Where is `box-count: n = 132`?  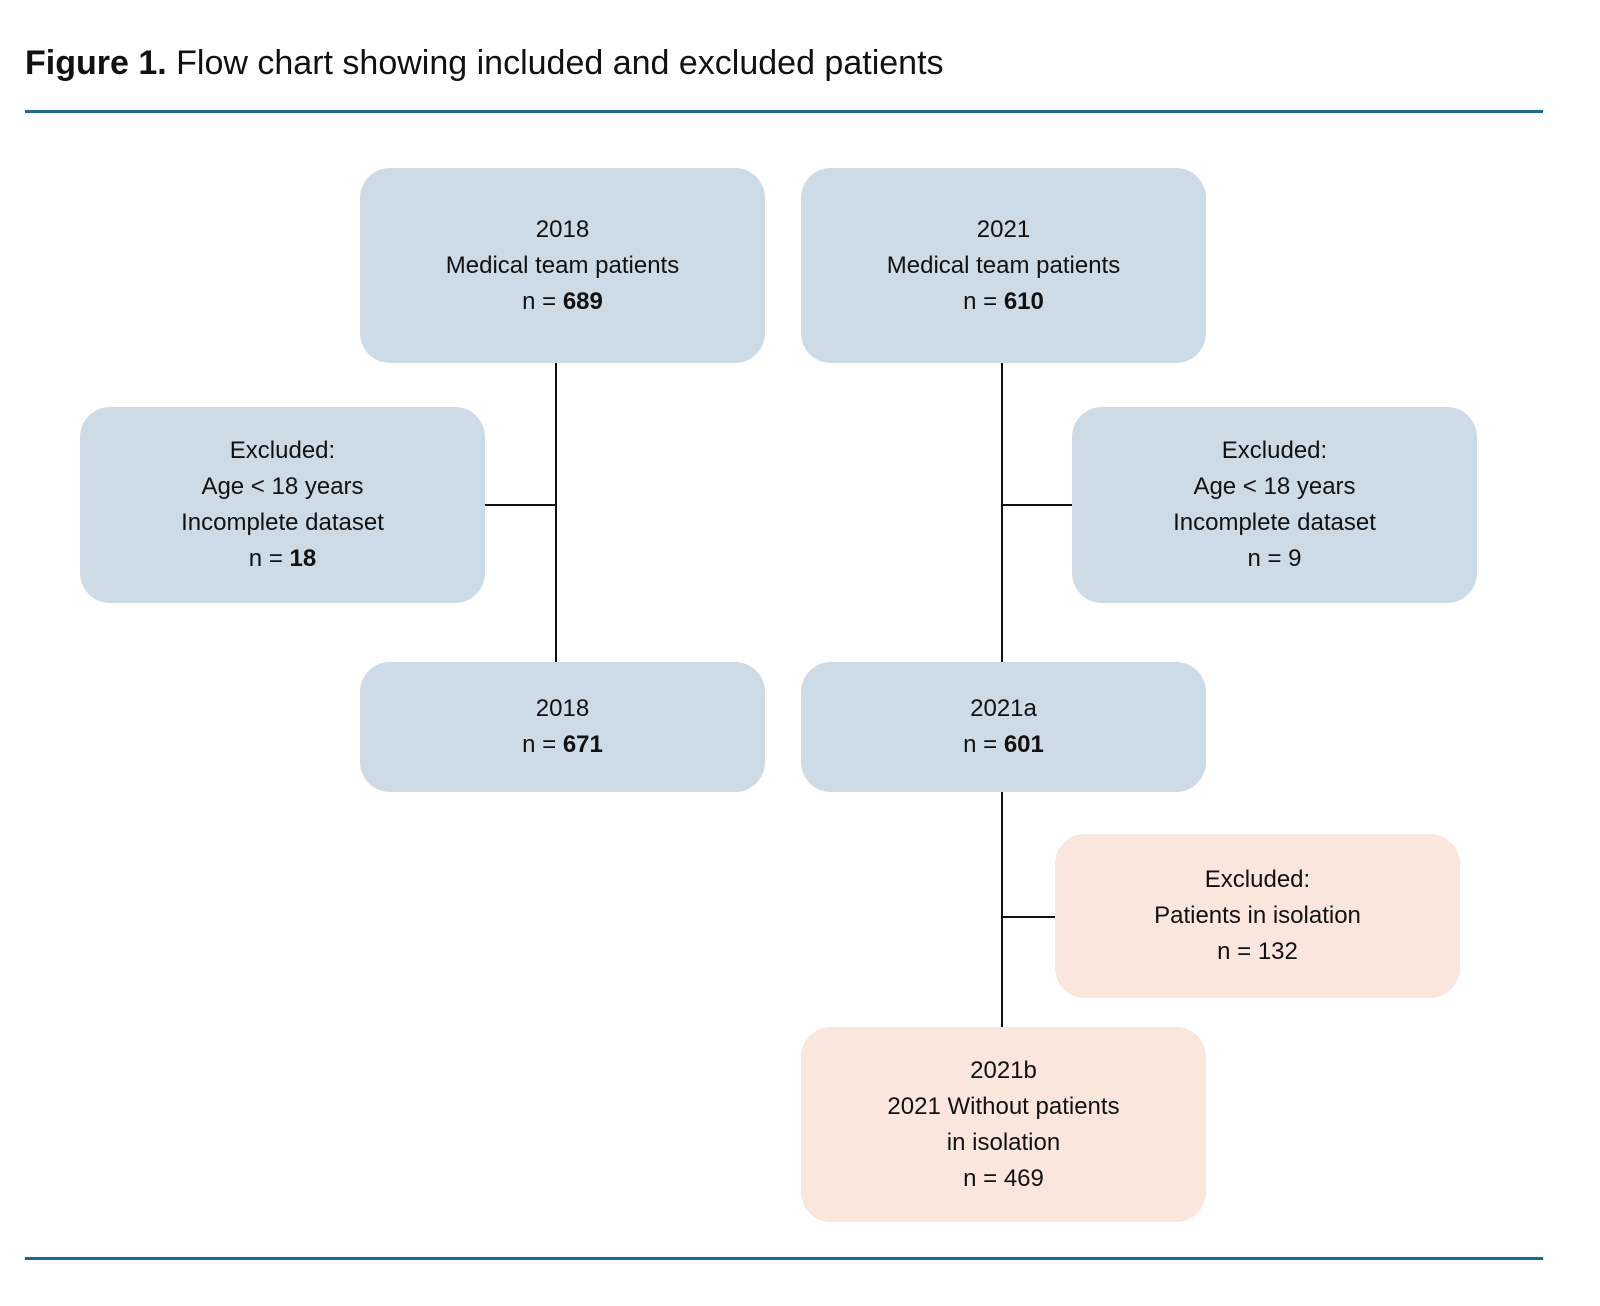
box-count: n = 132 is located at coordinates (1257, 952).